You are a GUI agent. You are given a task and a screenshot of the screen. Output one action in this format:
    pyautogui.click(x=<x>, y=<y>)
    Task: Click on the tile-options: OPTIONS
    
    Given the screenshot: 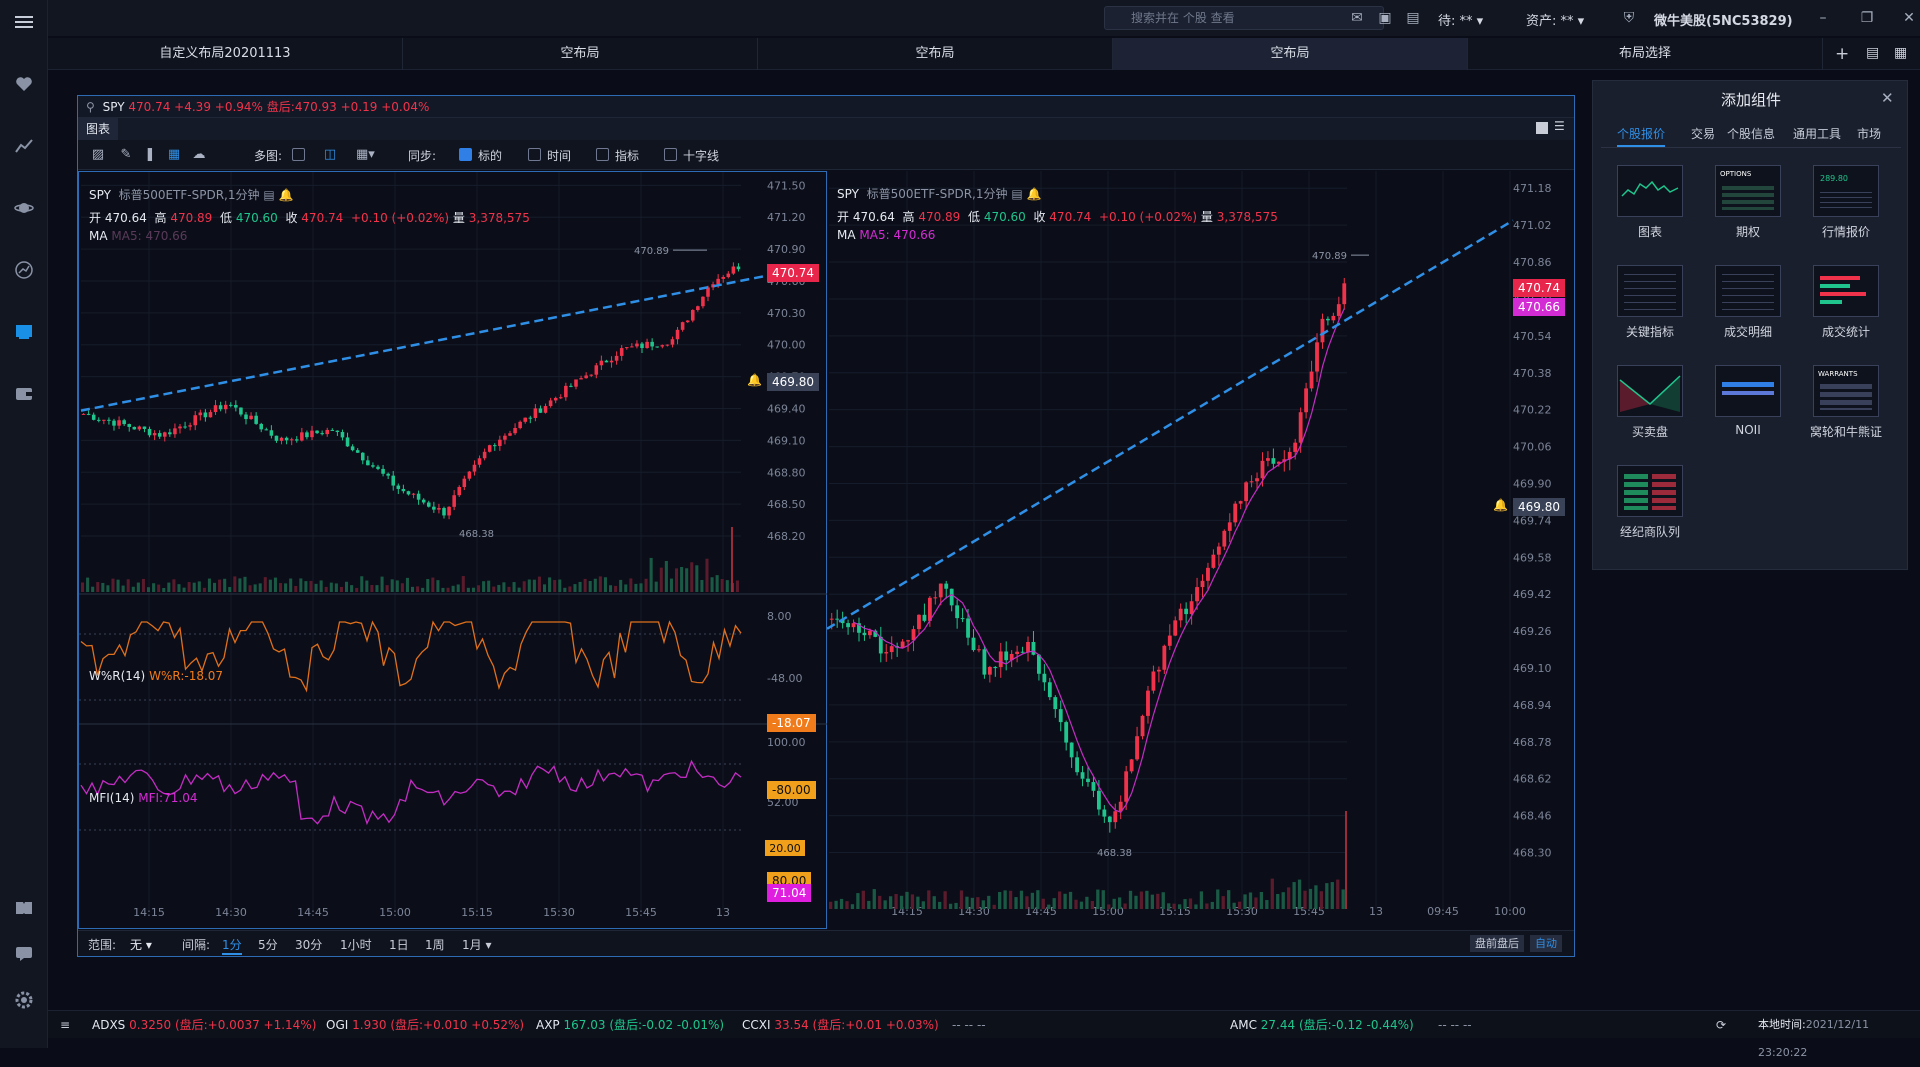 What is the action you would take?
    pyautogui.click(x=1748, y=191)
    